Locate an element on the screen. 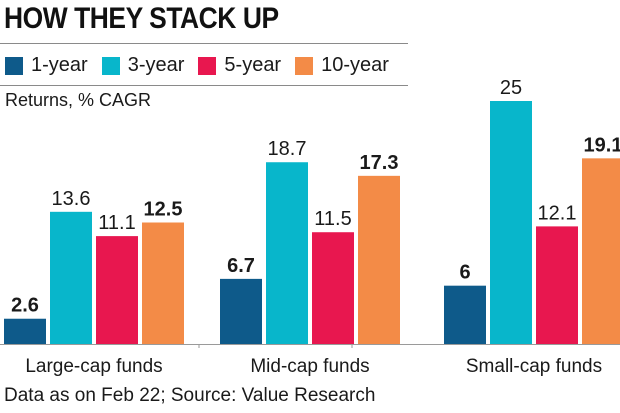  data-label: 12.1 is located at coordinates (557, 213).